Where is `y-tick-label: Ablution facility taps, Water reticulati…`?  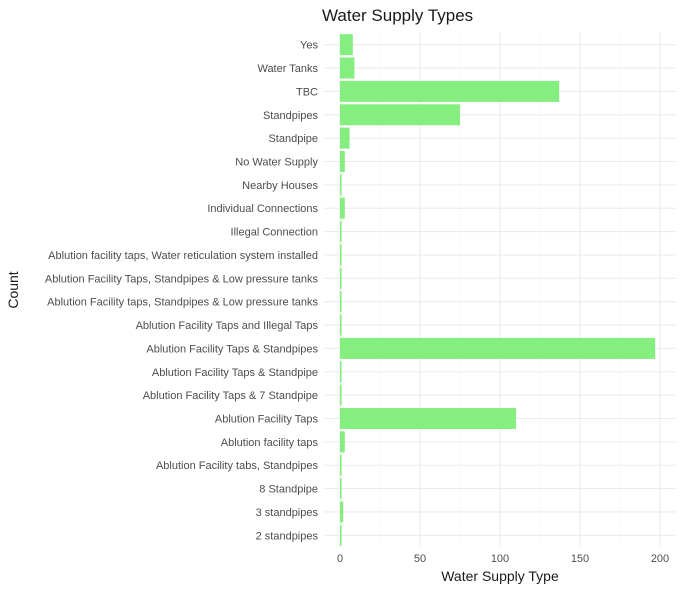
y-tick-label: Ablution facility taps, Water reticulati… is located at coordinates (183, 256).